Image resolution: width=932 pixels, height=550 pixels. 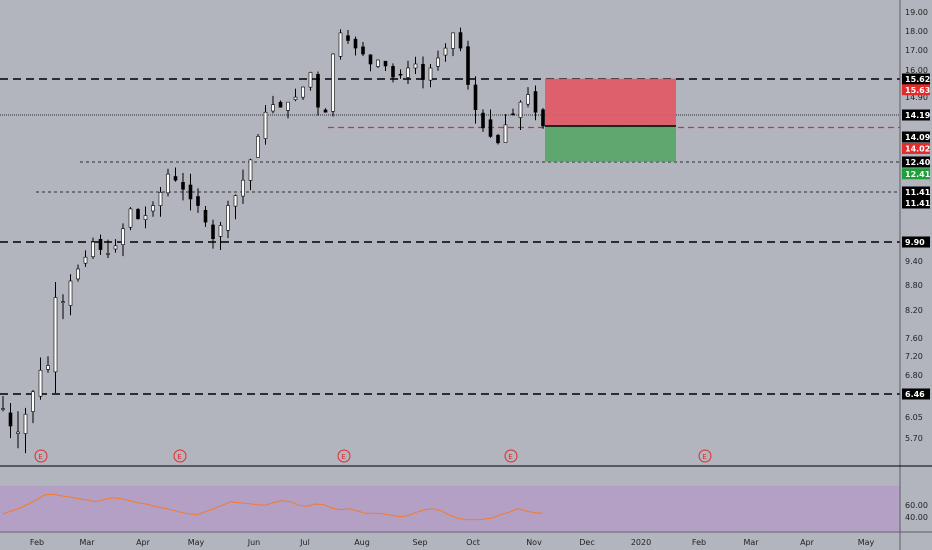 I want to click on price-label-text: 15.63, so click(x=917, y=90).